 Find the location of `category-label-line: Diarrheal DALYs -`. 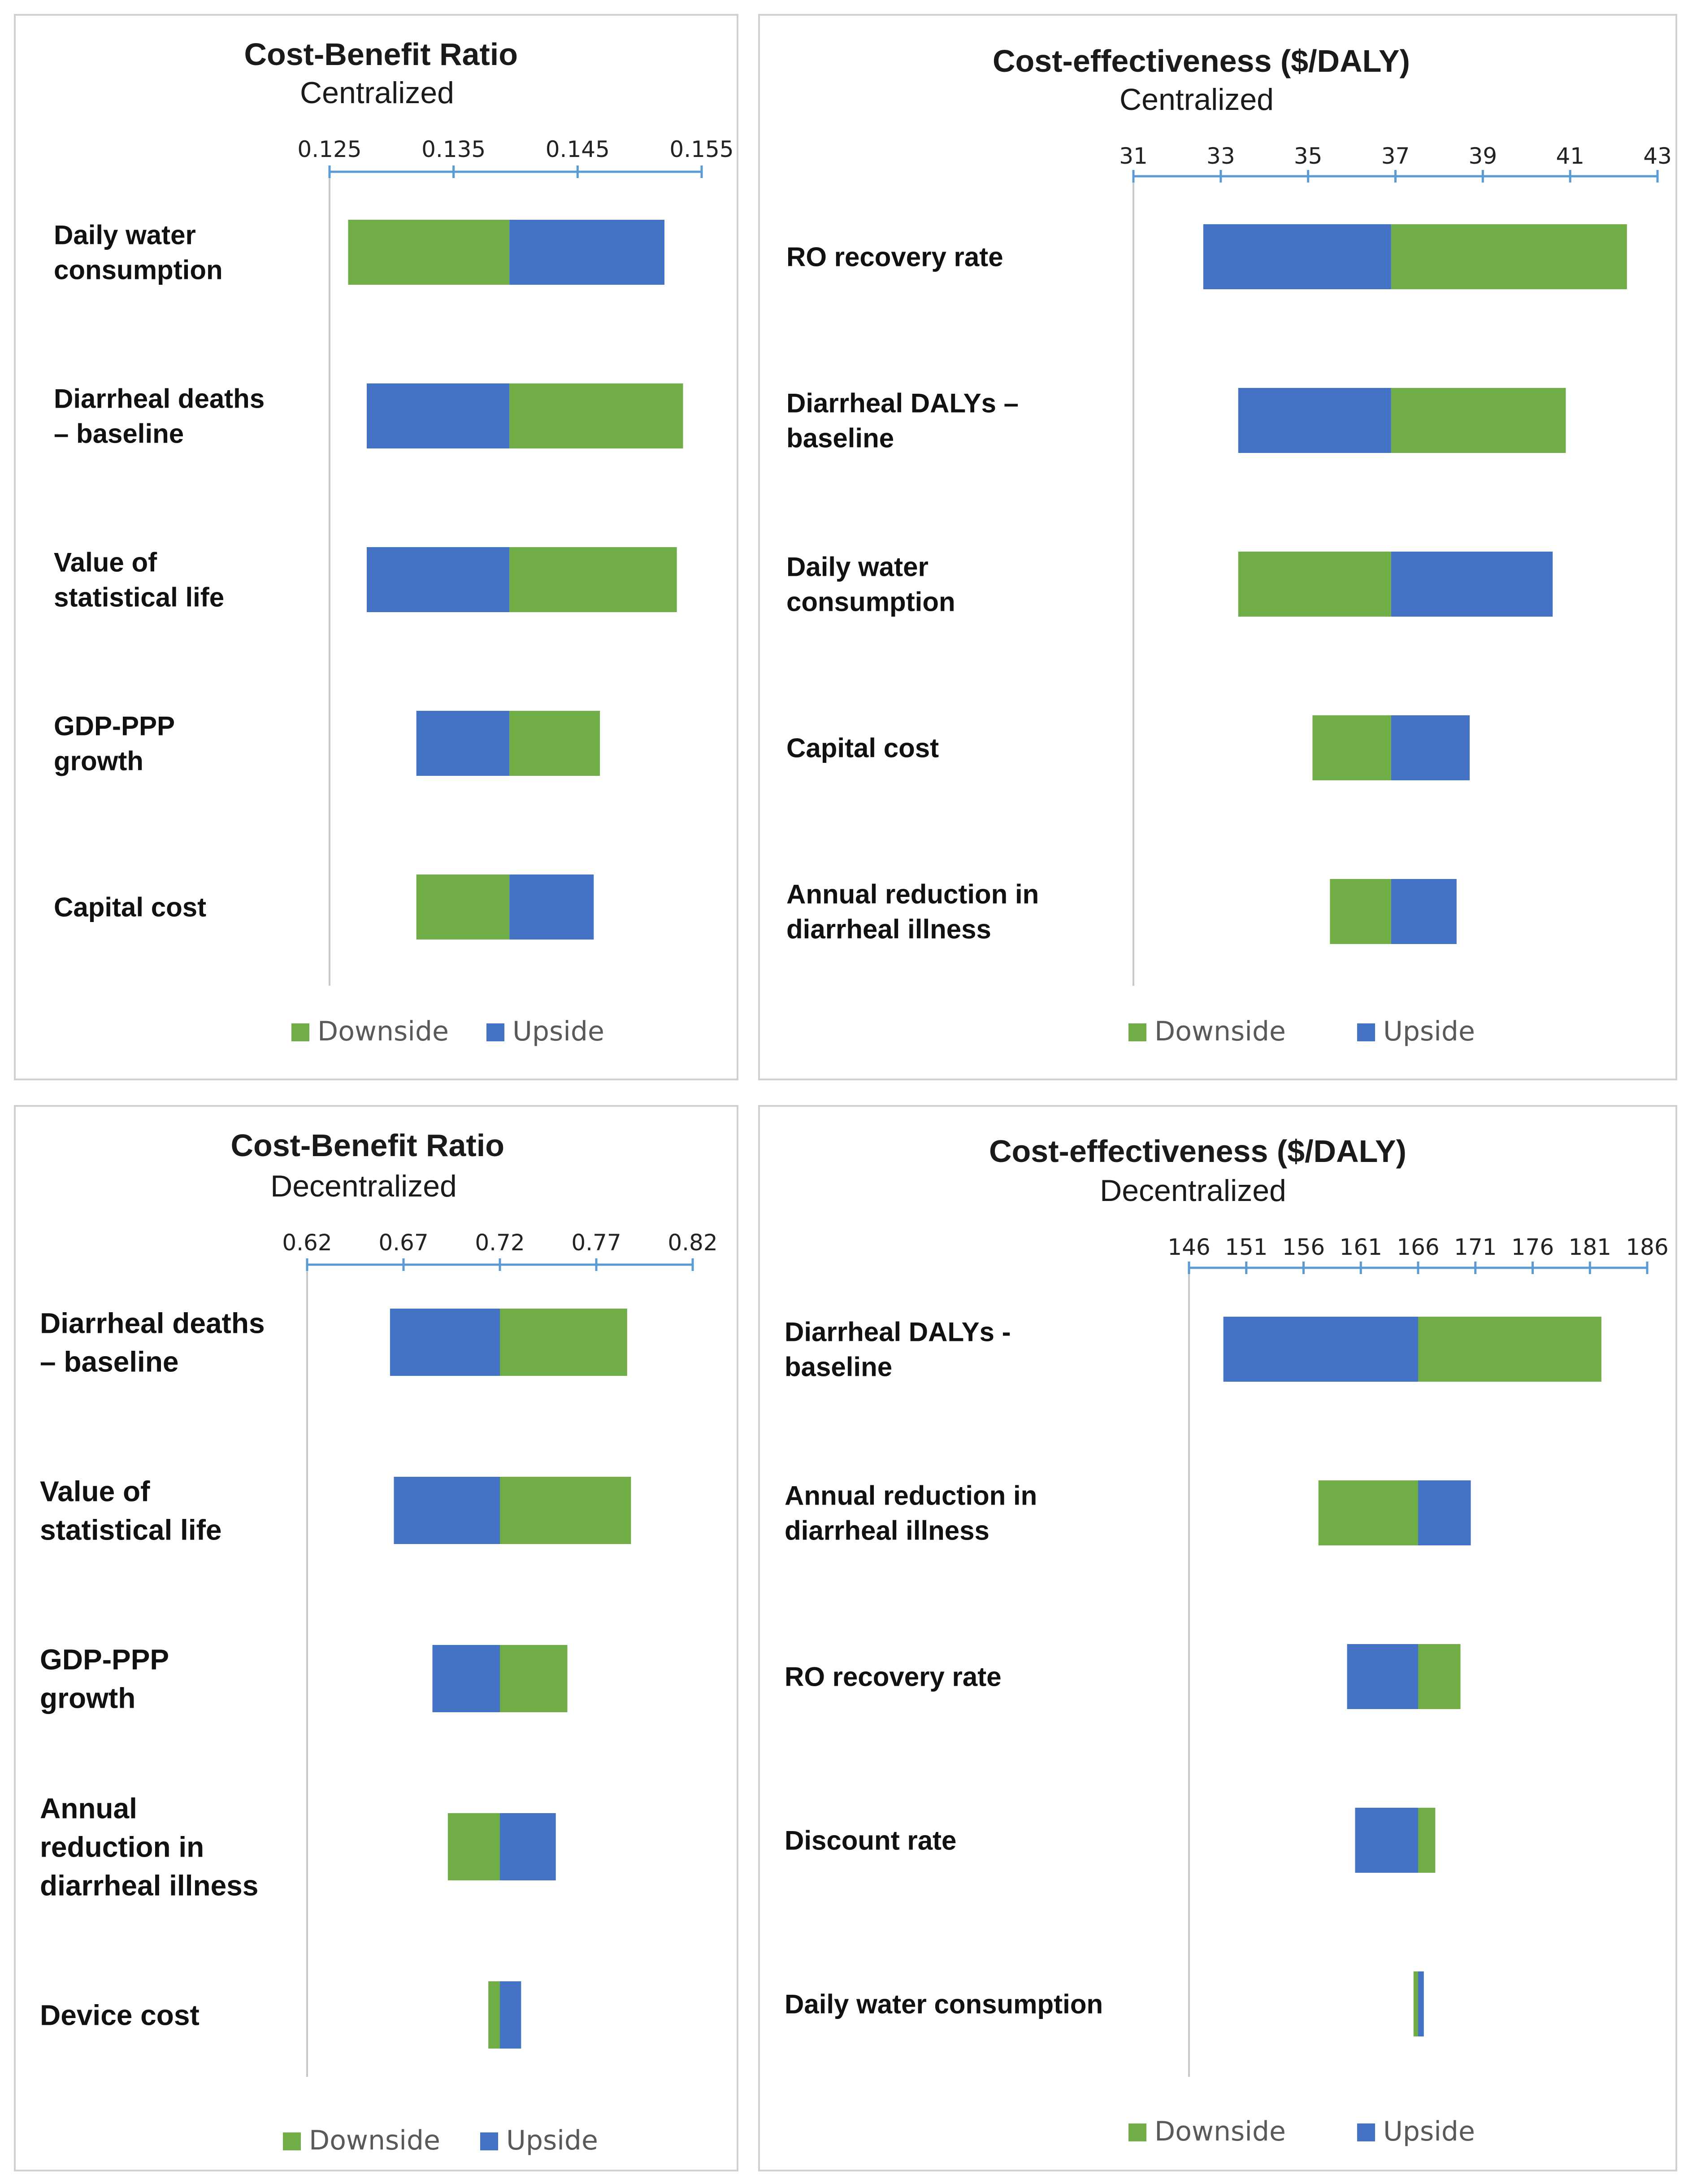

category-label-line: Diarrheal DALYs - is located at coordinates (898, 1332).